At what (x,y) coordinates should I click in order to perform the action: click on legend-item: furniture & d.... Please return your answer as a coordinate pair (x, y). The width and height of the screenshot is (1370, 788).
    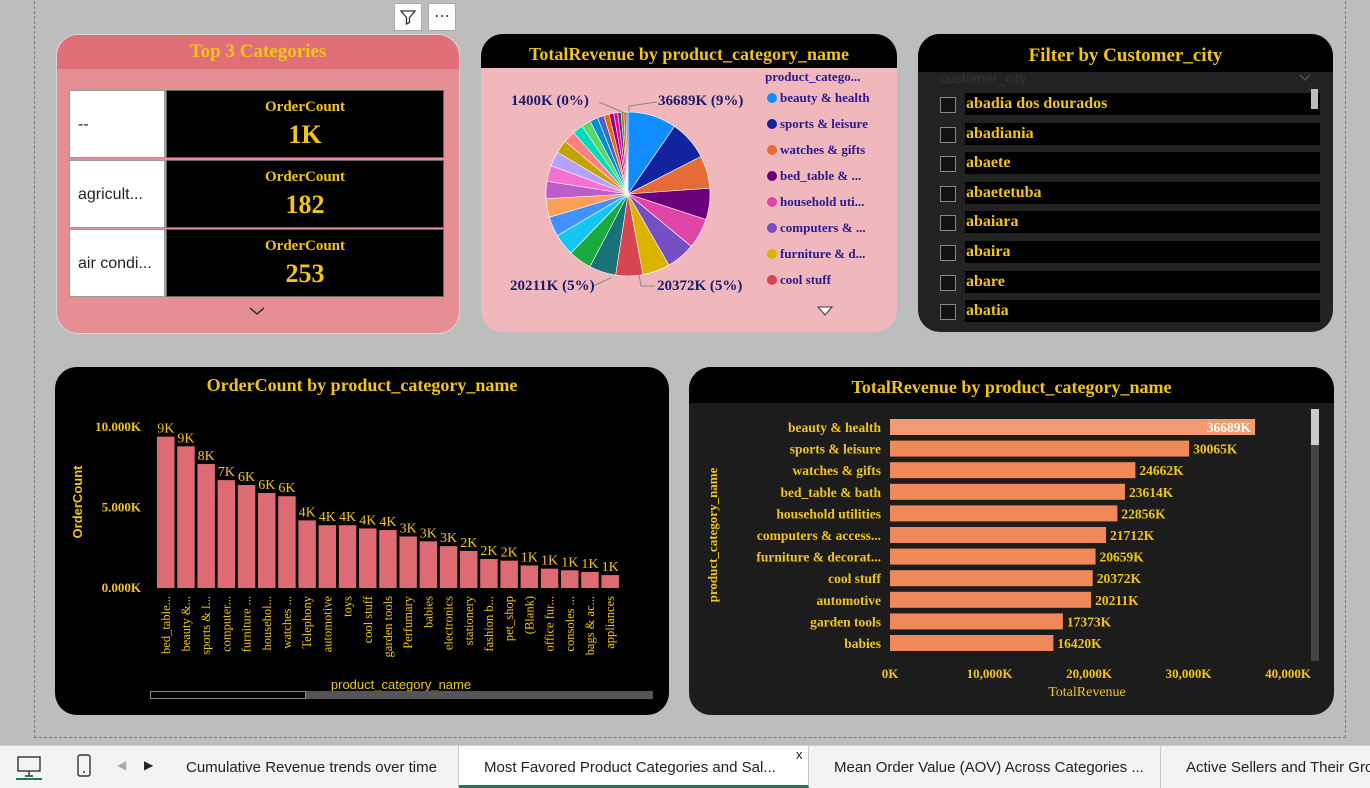
    Looking at the image, I should click on (816, 254).